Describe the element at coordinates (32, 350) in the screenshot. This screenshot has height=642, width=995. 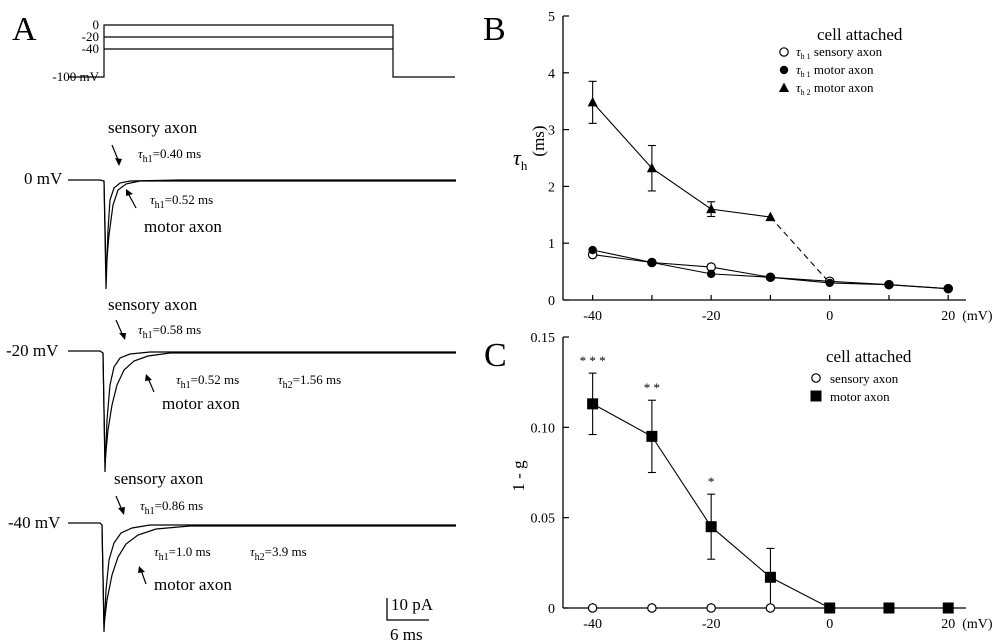
I see `voltage-label: -20 mV` at that location.